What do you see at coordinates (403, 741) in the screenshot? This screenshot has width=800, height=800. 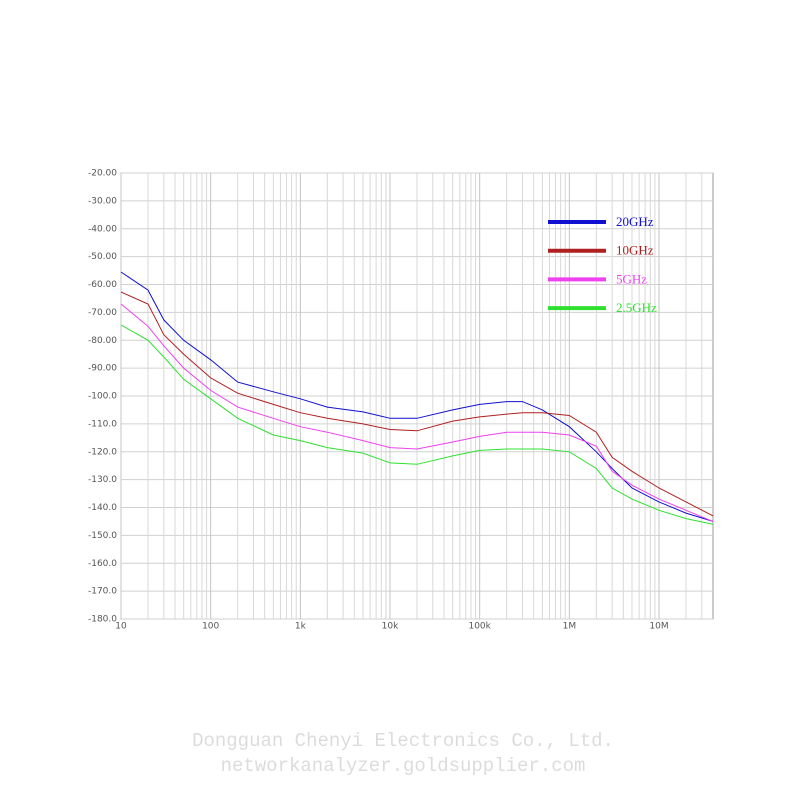 I see `footer-company: Dongguan Chenyi Electronics Co., Ltd.` at bounding box center [403, 741].